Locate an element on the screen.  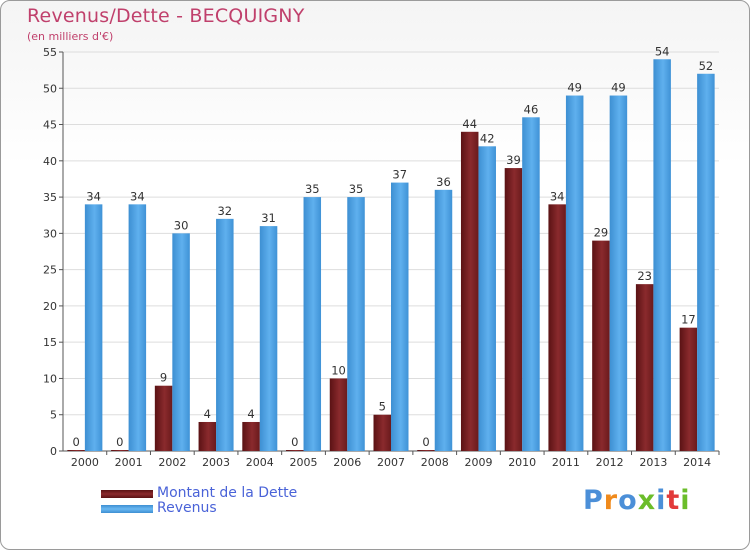
x-tick-label: 2000 is located at coordinates (85, 462).